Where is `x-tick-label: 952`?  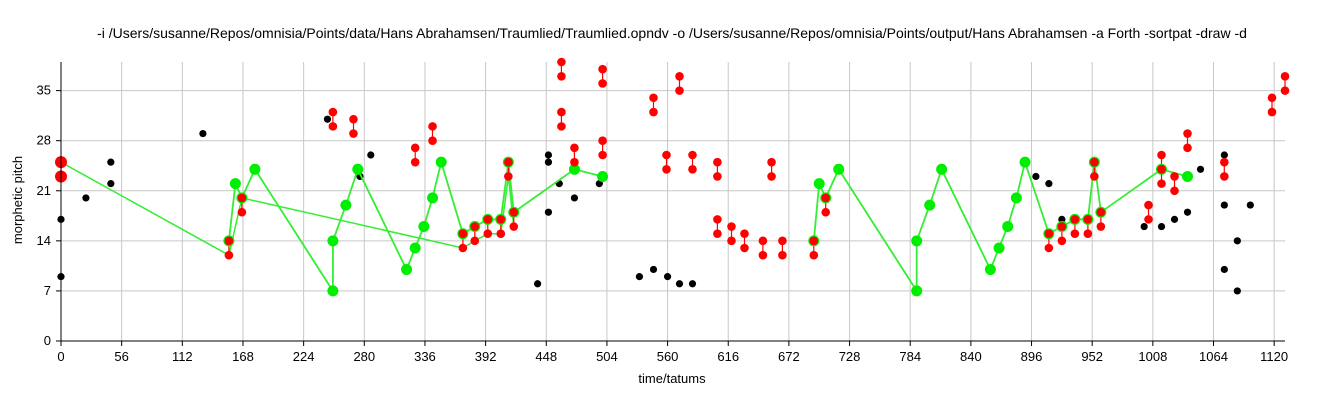
x-tick-label: 952 is located at coordinates (1092, 356).